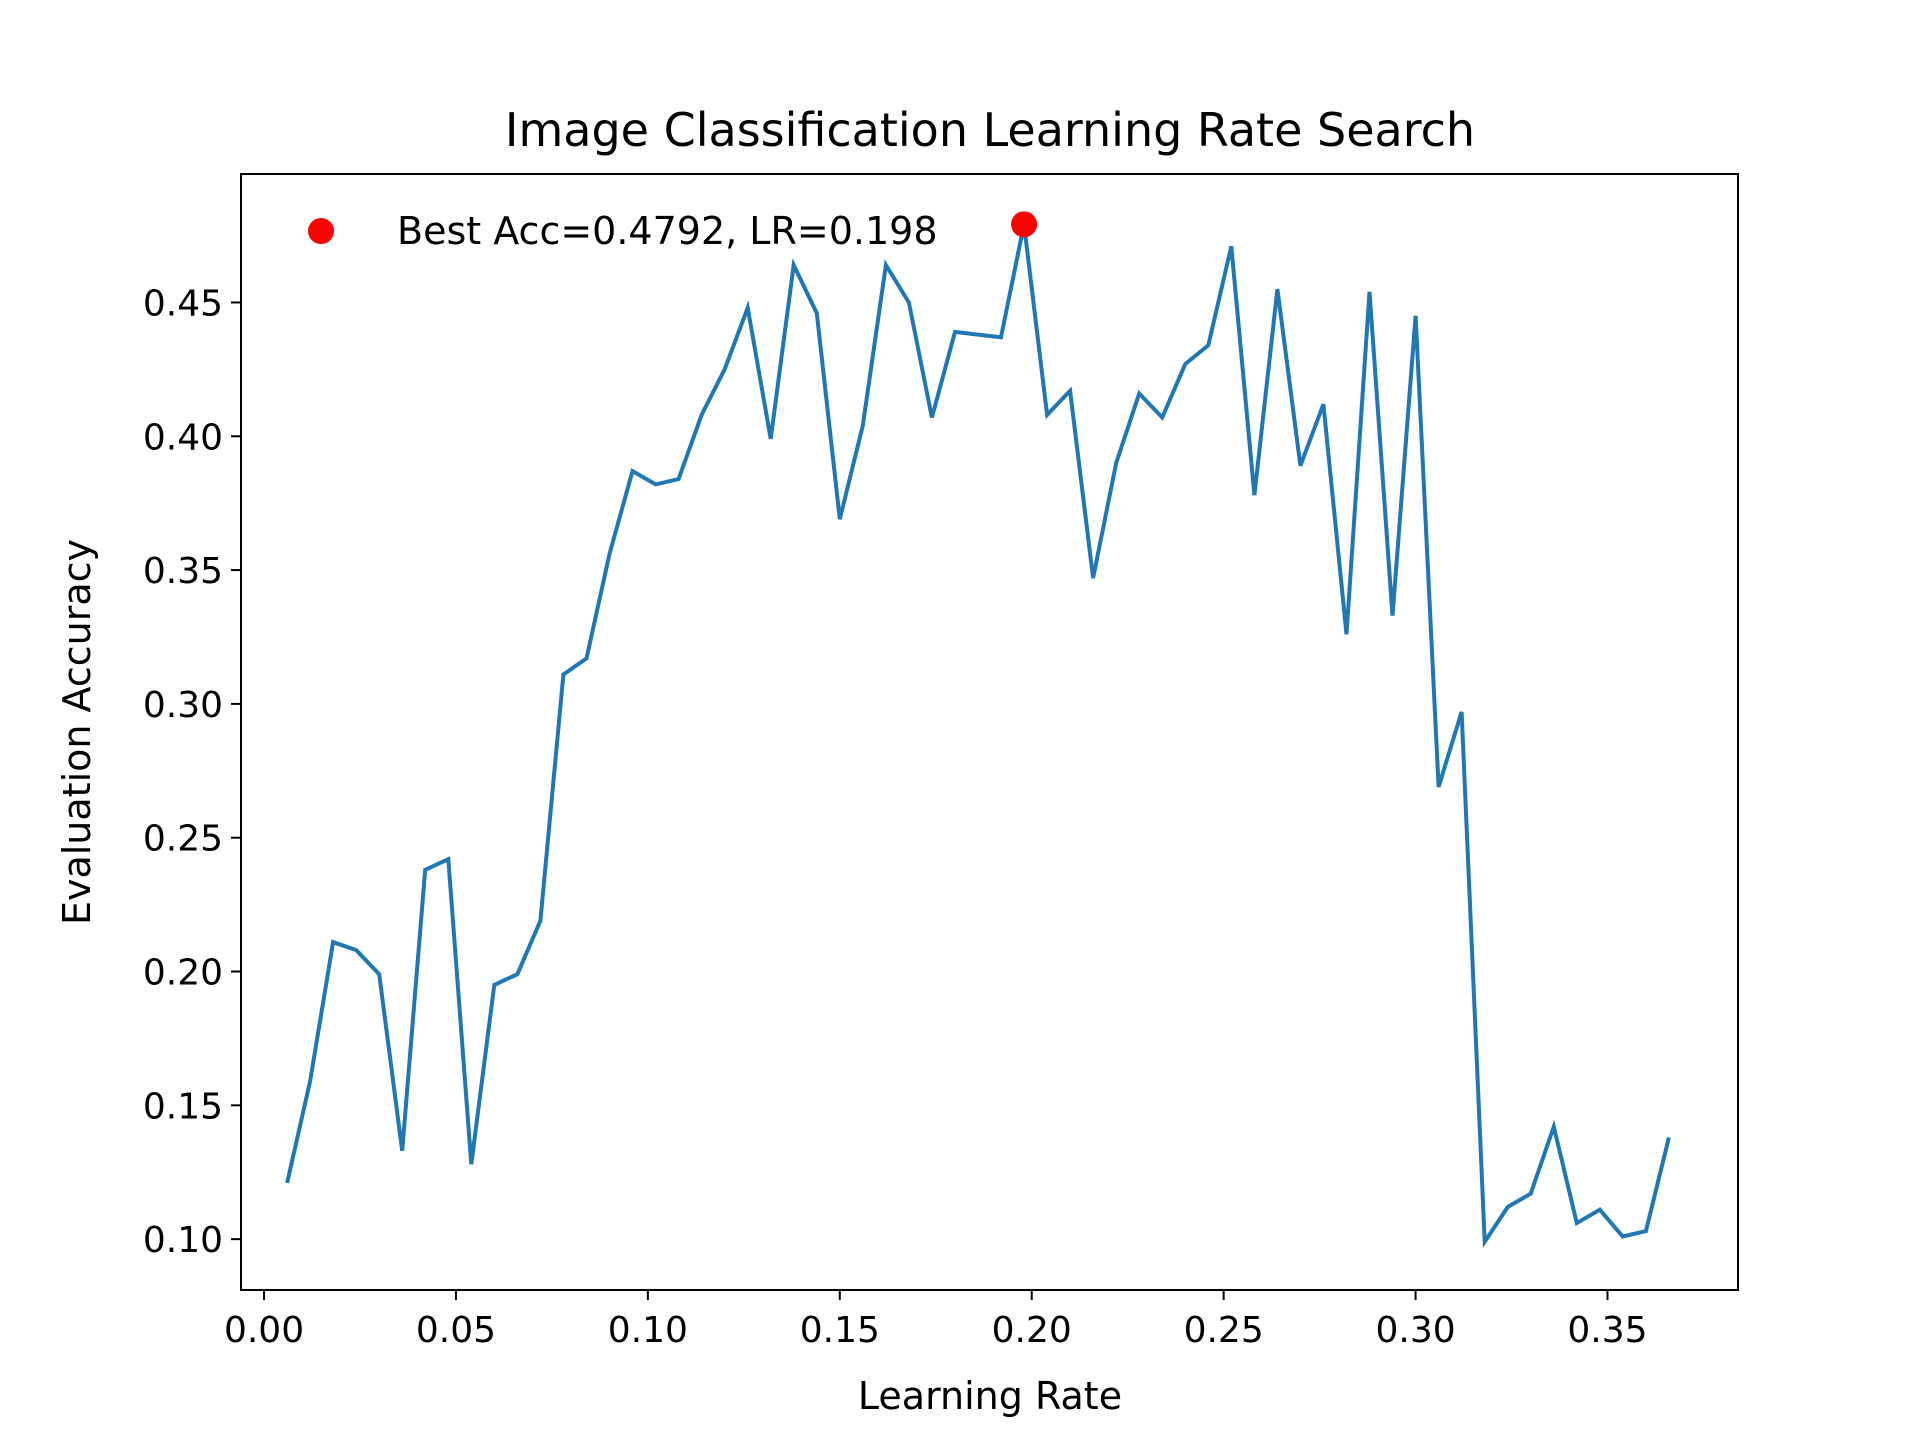 Image resolution: width=1920 pixels, height=1440 pixels. Describe the element at coordinates (183, 571) in the screenshot. I see `y-tick-label: 0.35` at that location.